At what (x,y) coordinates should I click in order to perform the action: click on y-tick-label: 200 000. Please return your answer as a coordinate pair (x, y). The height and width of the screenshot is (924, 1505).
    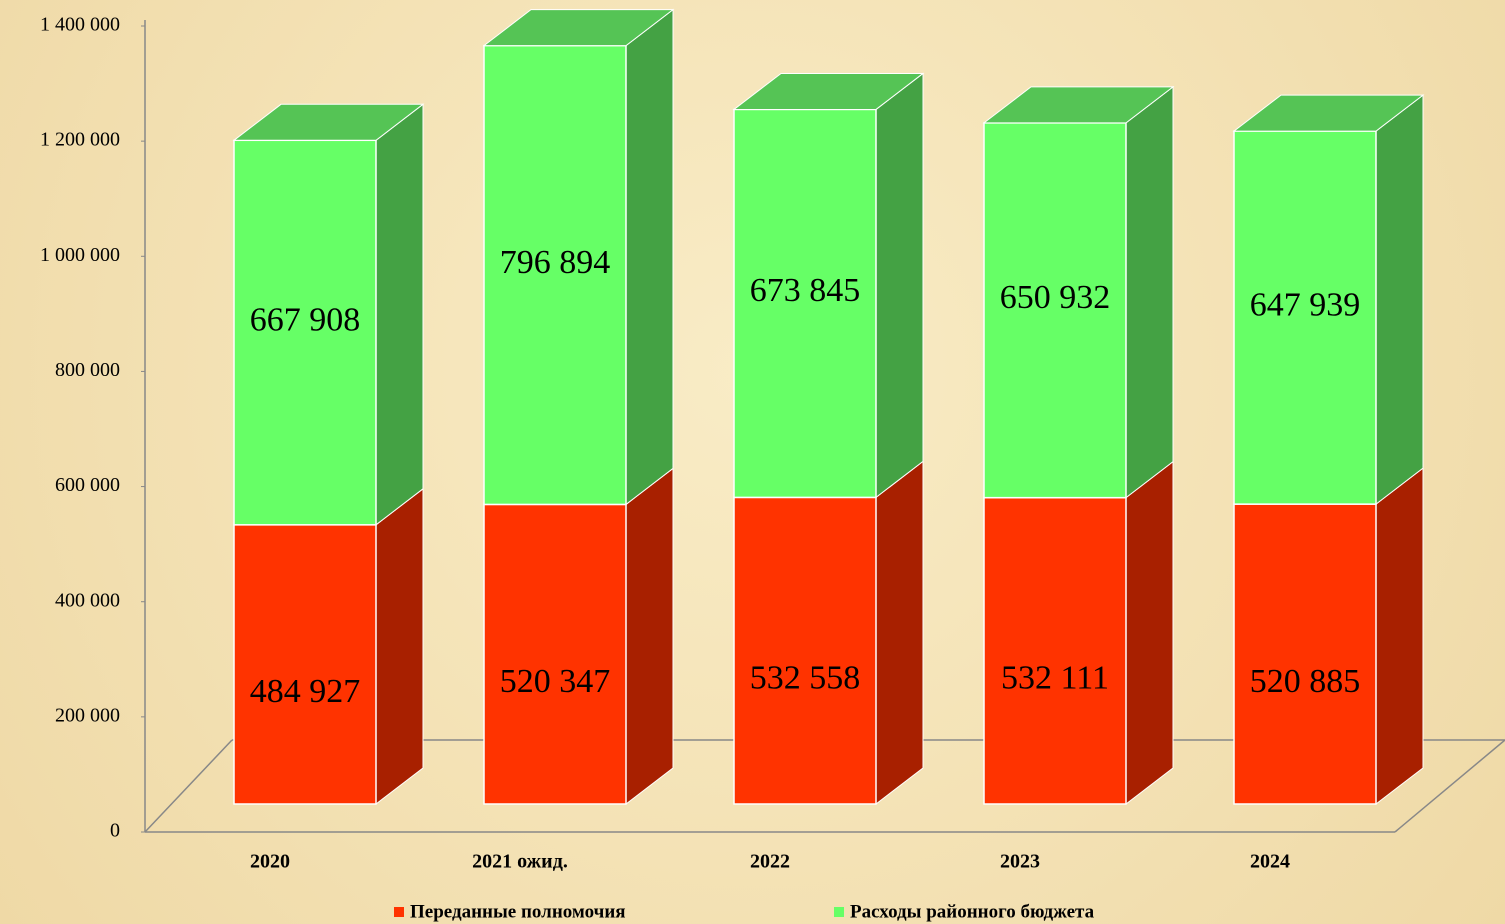
    Looking at the image, I should click on (87, 715).